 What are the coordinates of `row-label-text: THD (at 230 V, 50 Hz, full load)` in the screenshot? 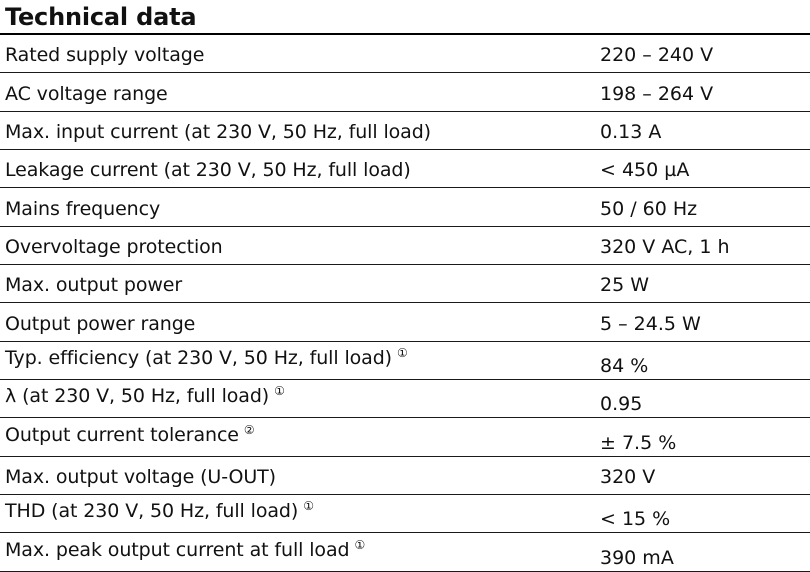 It's located at (152, 511).